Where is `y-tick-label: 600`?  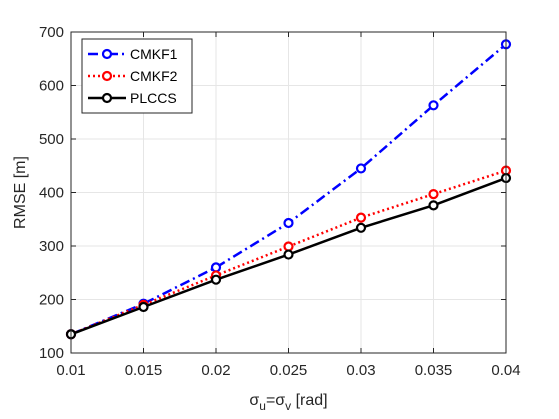 y-tick-label: 600 is located at coordinates (51, 86).